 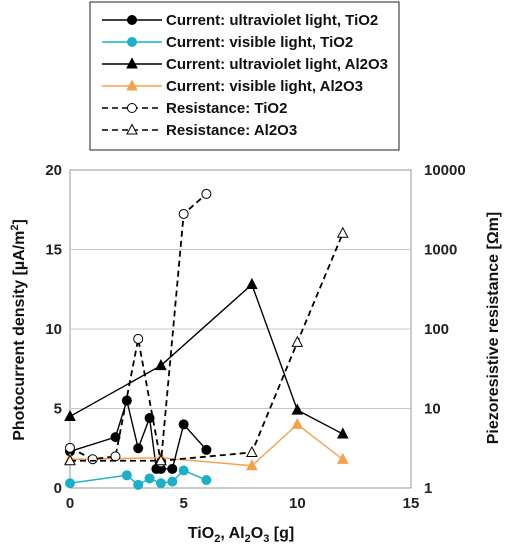 I want to click on y-left-tick-label: 0, so click(x=58, y=488).